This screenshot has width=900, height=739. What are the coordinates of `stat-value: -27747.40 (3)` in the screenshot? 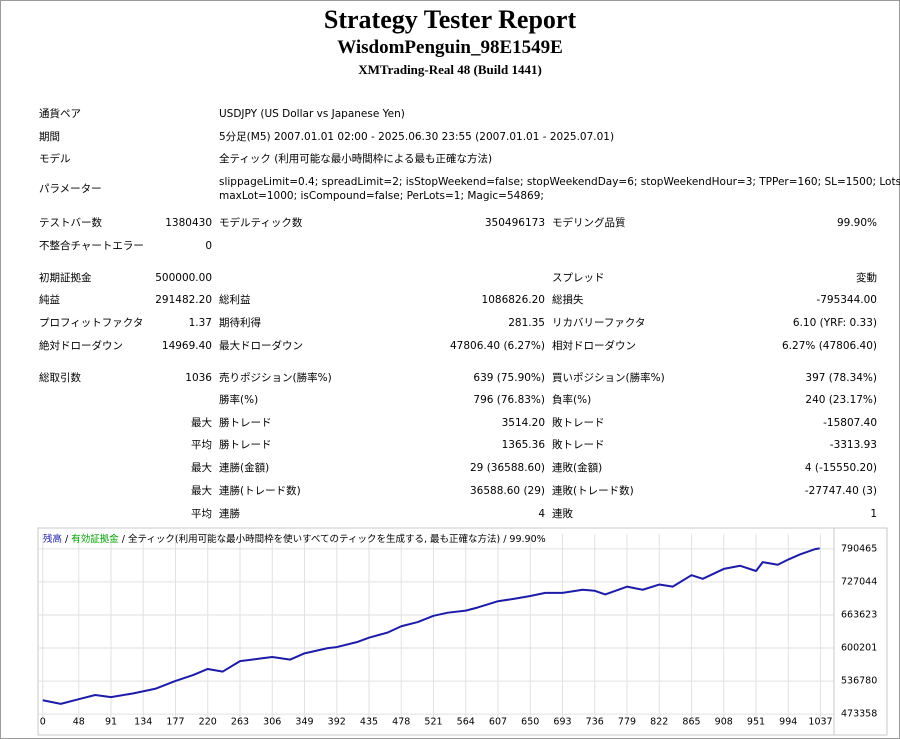 It's located at (840, 491).